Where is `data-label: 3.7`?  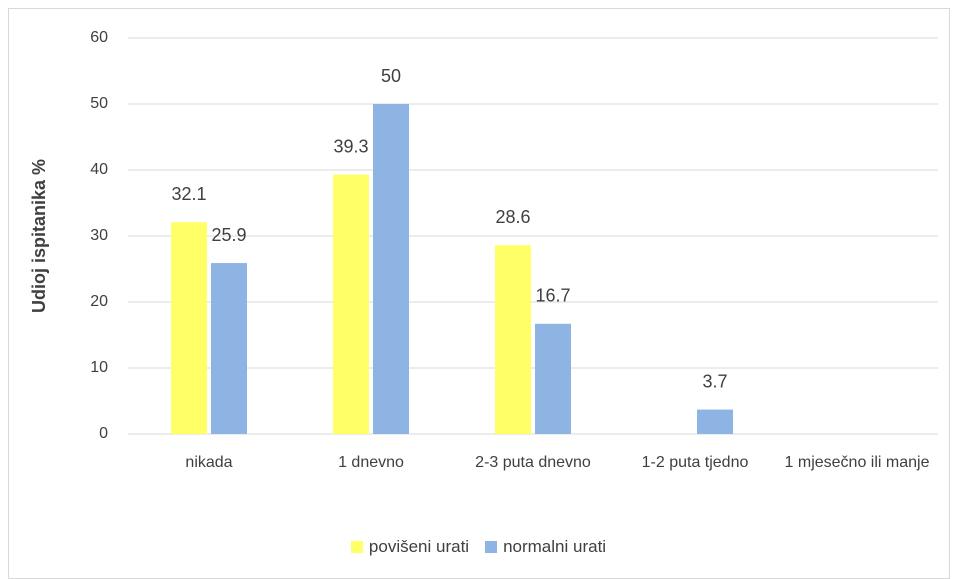
data-label: 3.7 is located at coordinates (714, 381).